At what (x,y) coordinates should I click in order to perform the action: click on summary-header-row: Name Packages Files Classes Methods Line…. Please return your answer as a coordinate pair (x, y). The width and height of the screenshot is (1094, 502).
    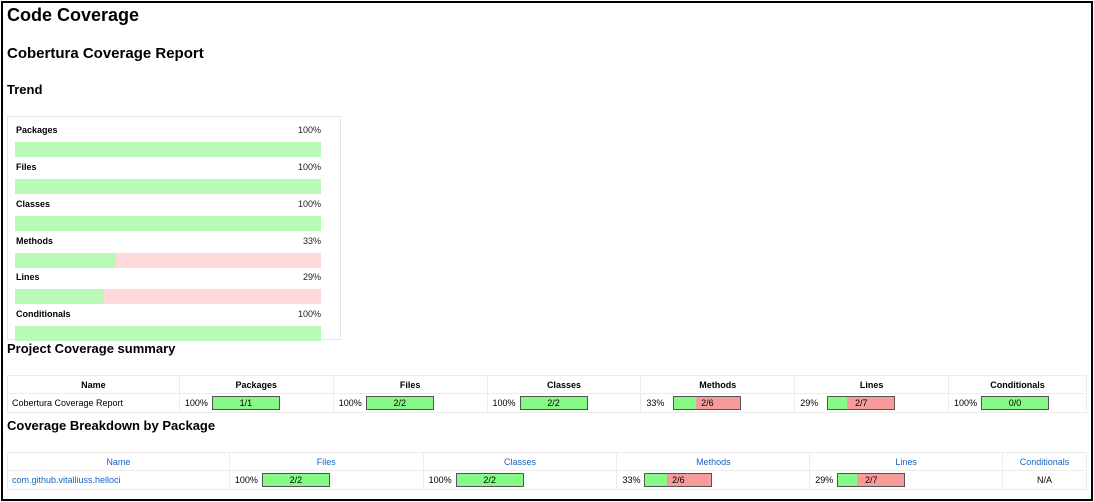
    Looking at the image, I should click on (547, 384).